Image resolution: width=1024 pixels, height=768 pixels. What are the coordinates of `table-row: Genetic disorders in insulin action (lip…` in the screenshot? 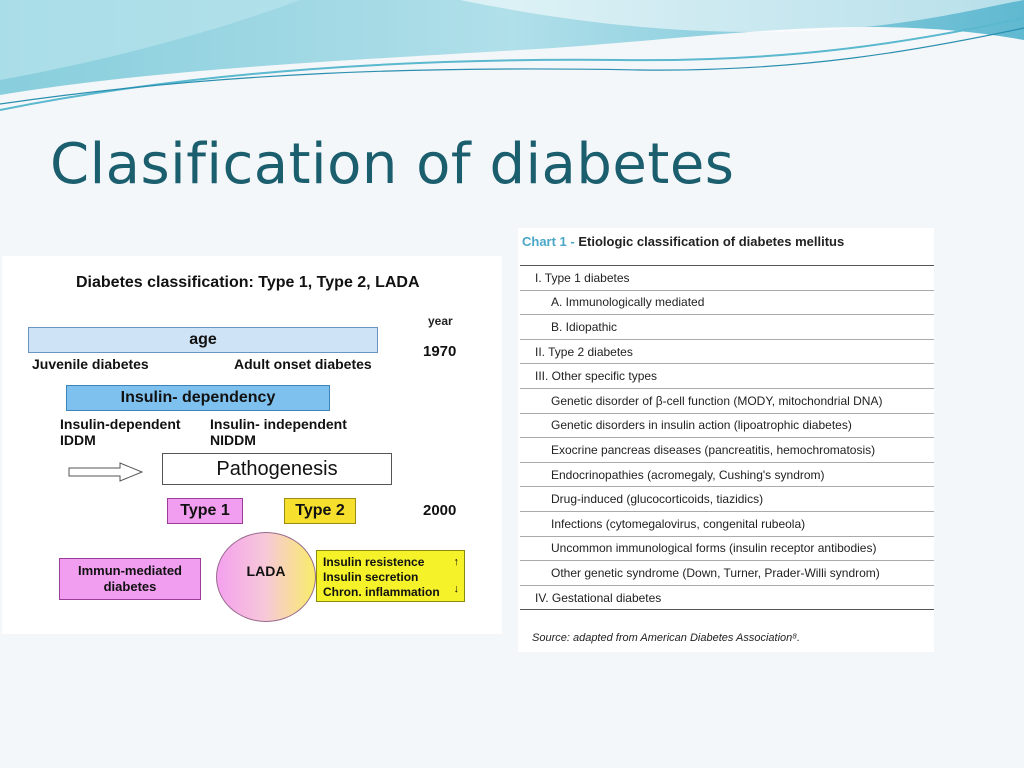 It's located at (727, 426).